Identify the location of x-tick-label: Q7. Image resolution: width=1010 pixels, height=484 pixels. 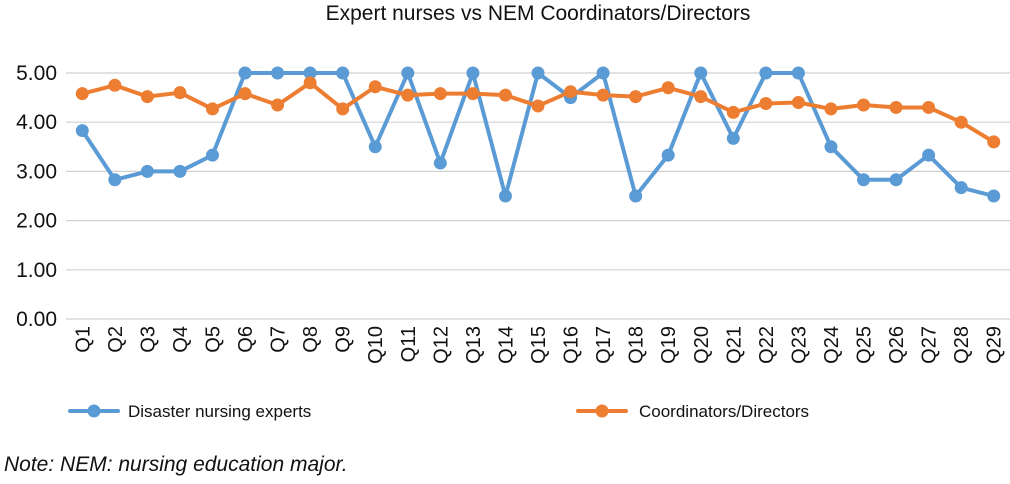
(279, 339).